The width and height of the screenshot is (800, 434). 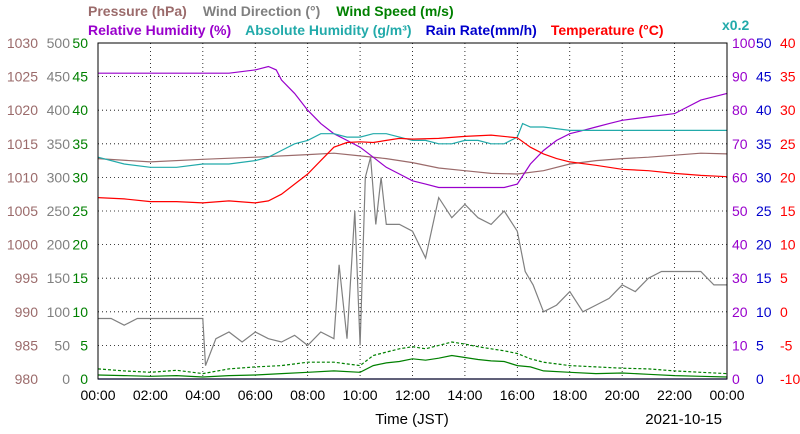 I want to click on x-tick-label: 14:00, so click(x=464, y=395).